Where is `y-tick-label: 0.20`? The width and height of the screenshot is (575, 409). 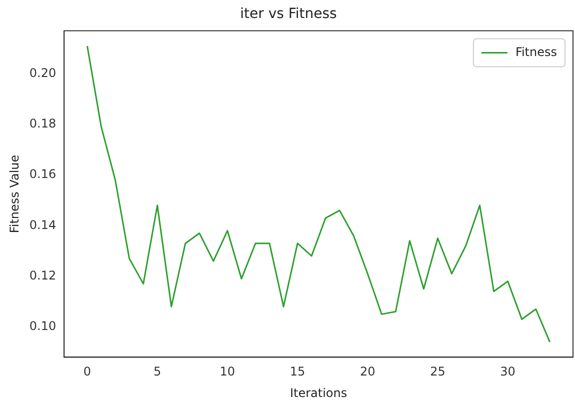
y-tick-label: 0.20 is located at coordinates (42, 73).